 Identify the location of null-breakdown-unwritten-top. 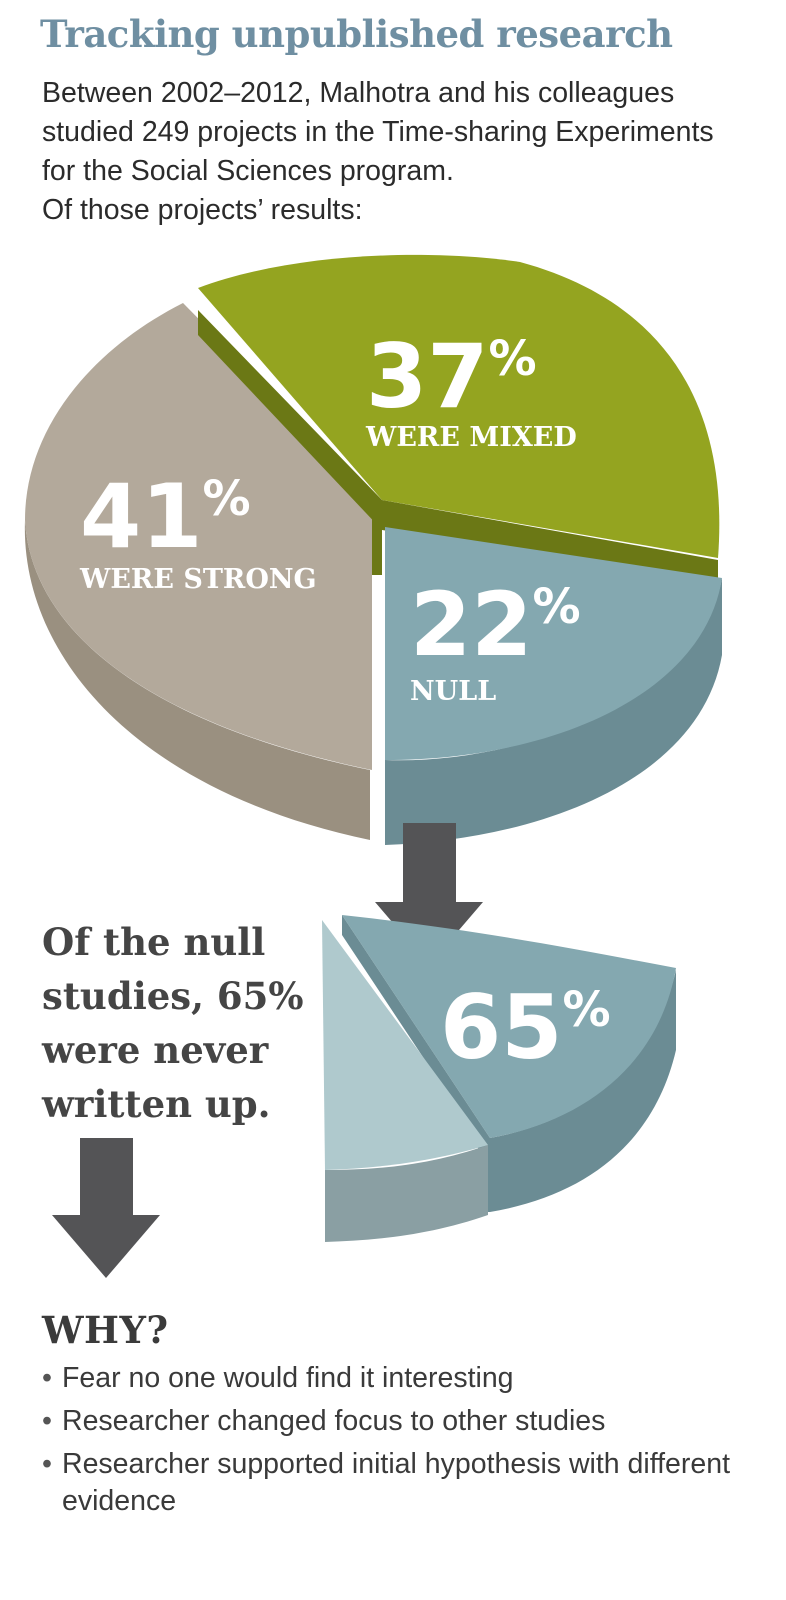
(509, 1026).